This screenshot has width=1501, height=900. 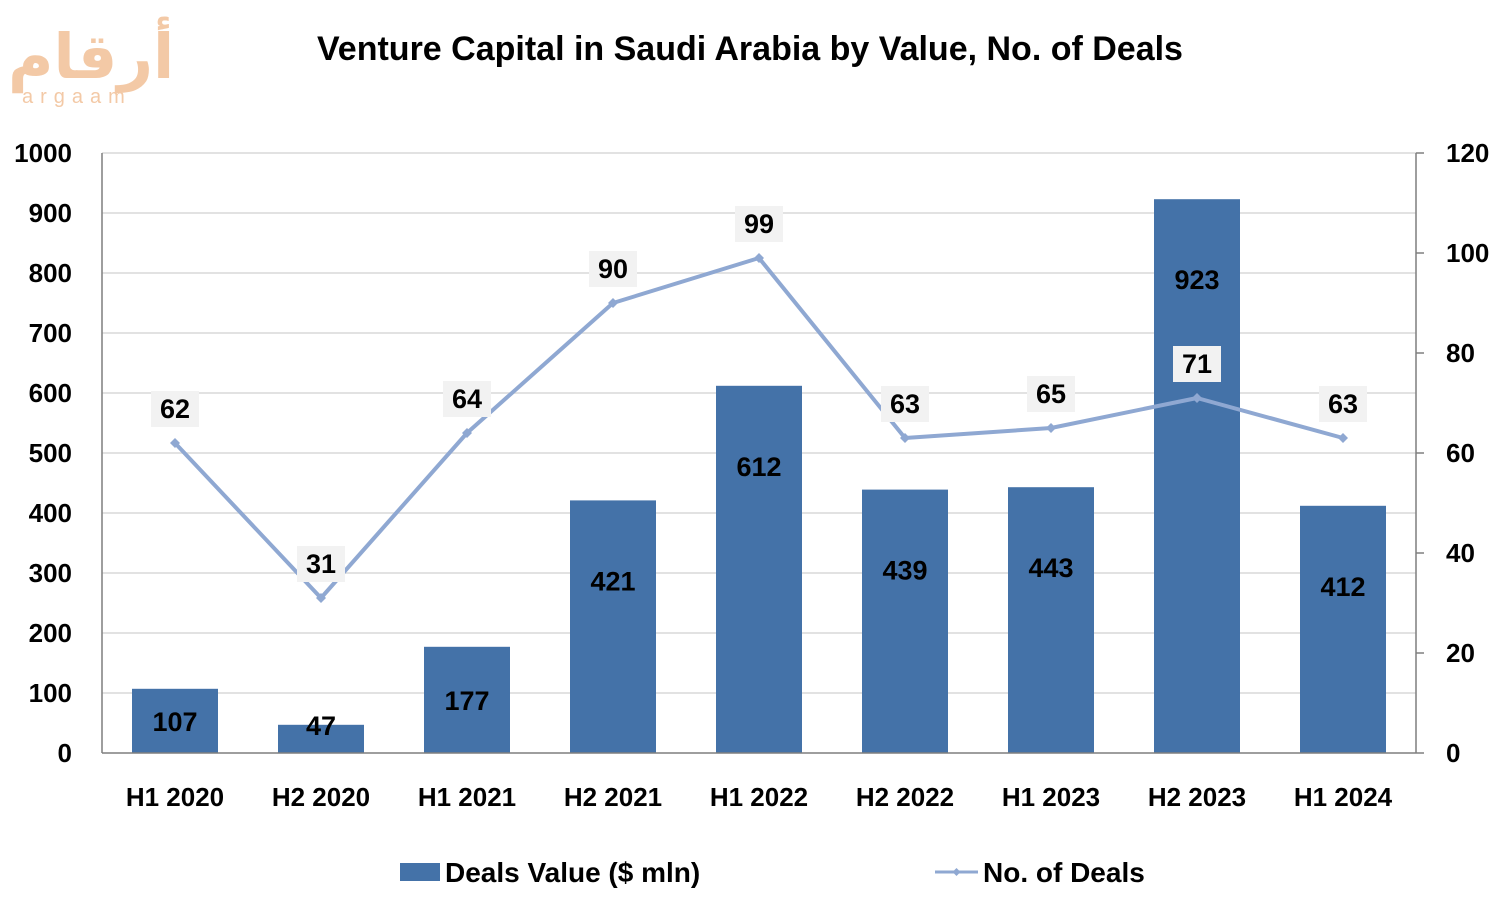 I want to click on bar-value-label: 412, so click(x=1342, y=587).